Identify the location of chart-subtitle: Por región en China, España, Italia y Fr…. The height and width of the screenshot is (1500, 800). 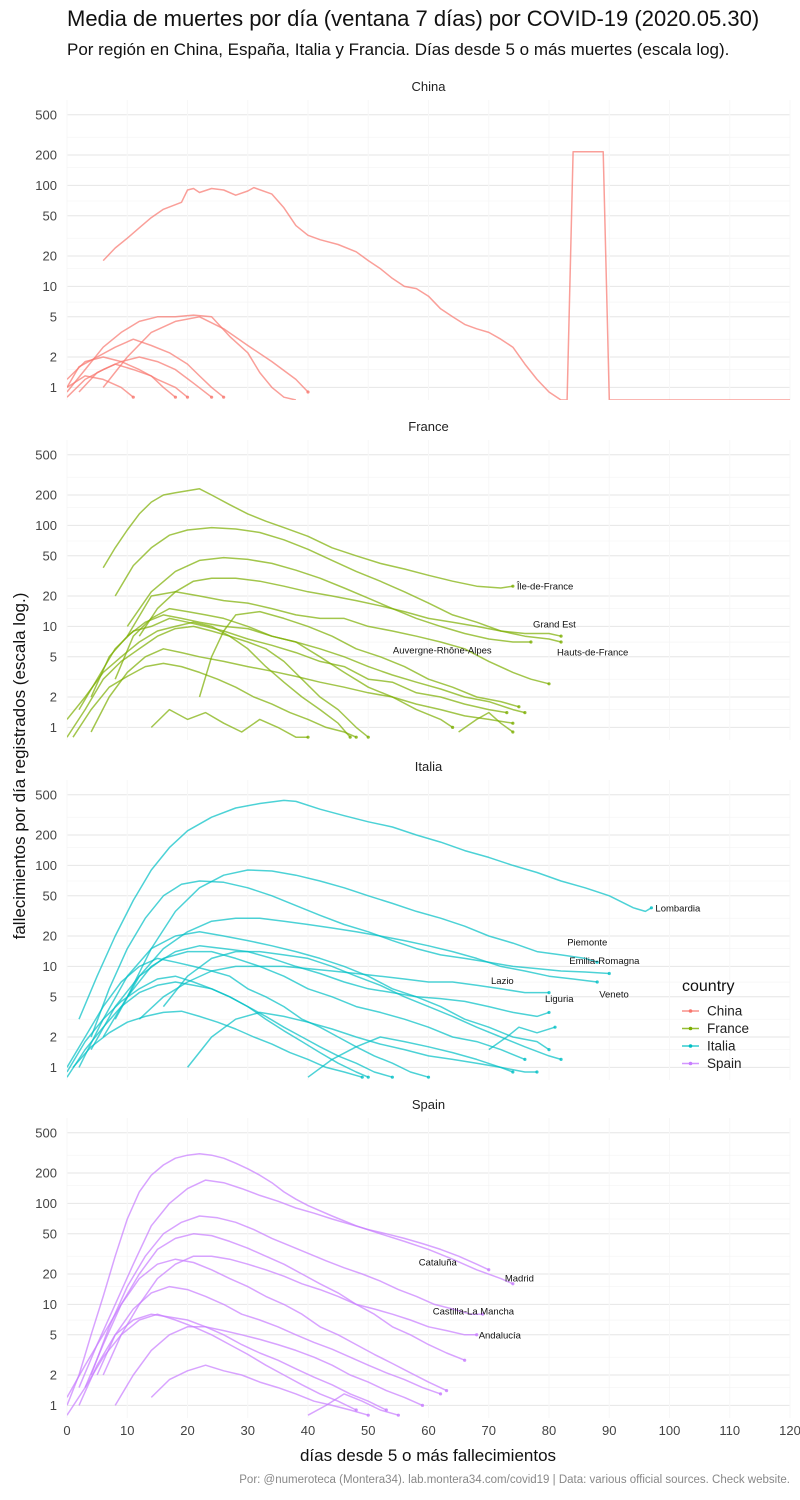
(398, 49).